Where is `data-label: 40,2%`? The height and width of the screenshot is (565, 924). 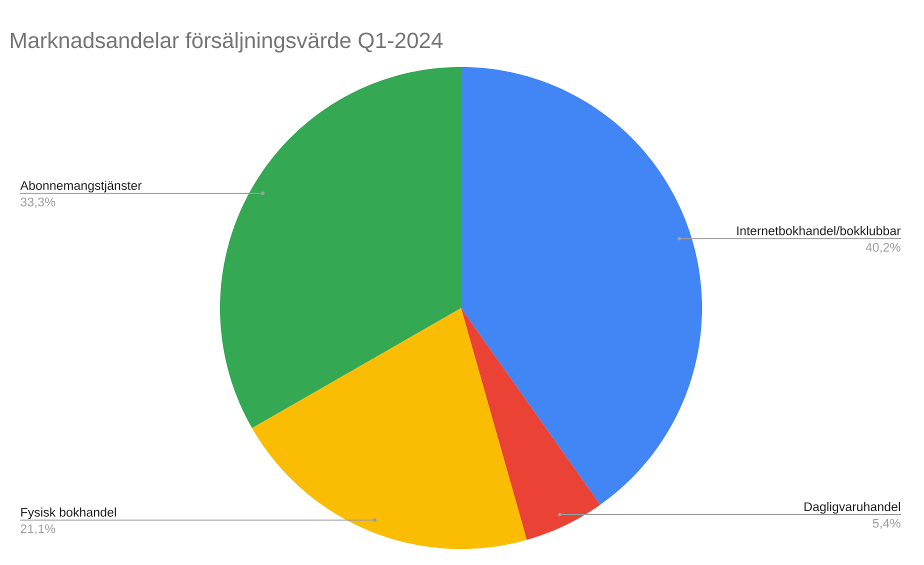
data-label: 40,2% is located at coordinates (883, 248).